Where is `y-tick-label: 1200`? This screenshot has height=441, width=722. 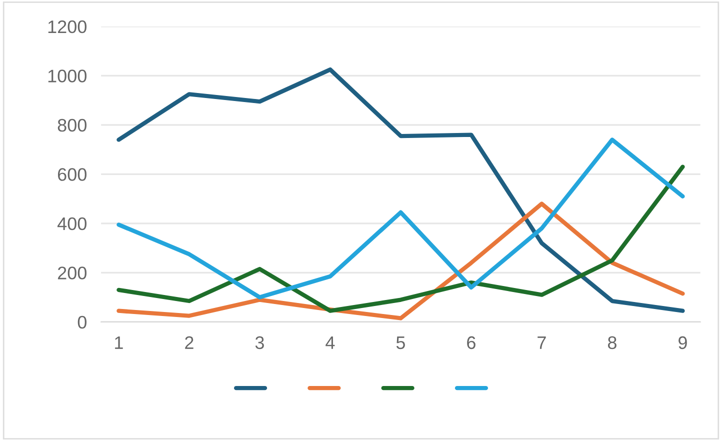
y-tick-label: 1200 is located at coordinates (67, 27).